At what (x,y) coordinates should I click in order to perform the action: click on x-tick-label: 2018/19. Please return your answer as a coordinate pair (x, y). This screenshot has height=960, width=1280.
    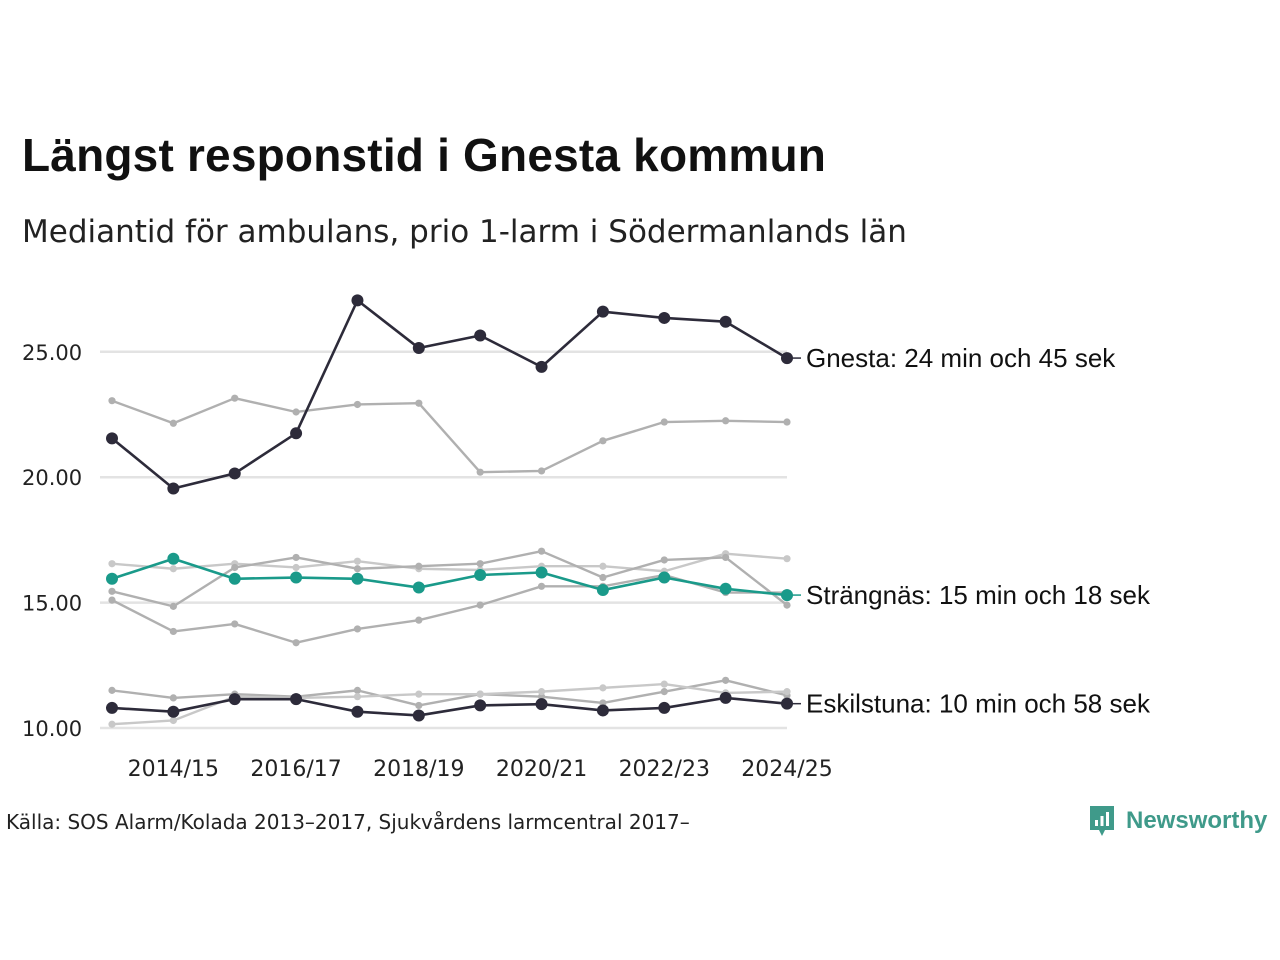
    Looking at the image, I should click on (418, 769).